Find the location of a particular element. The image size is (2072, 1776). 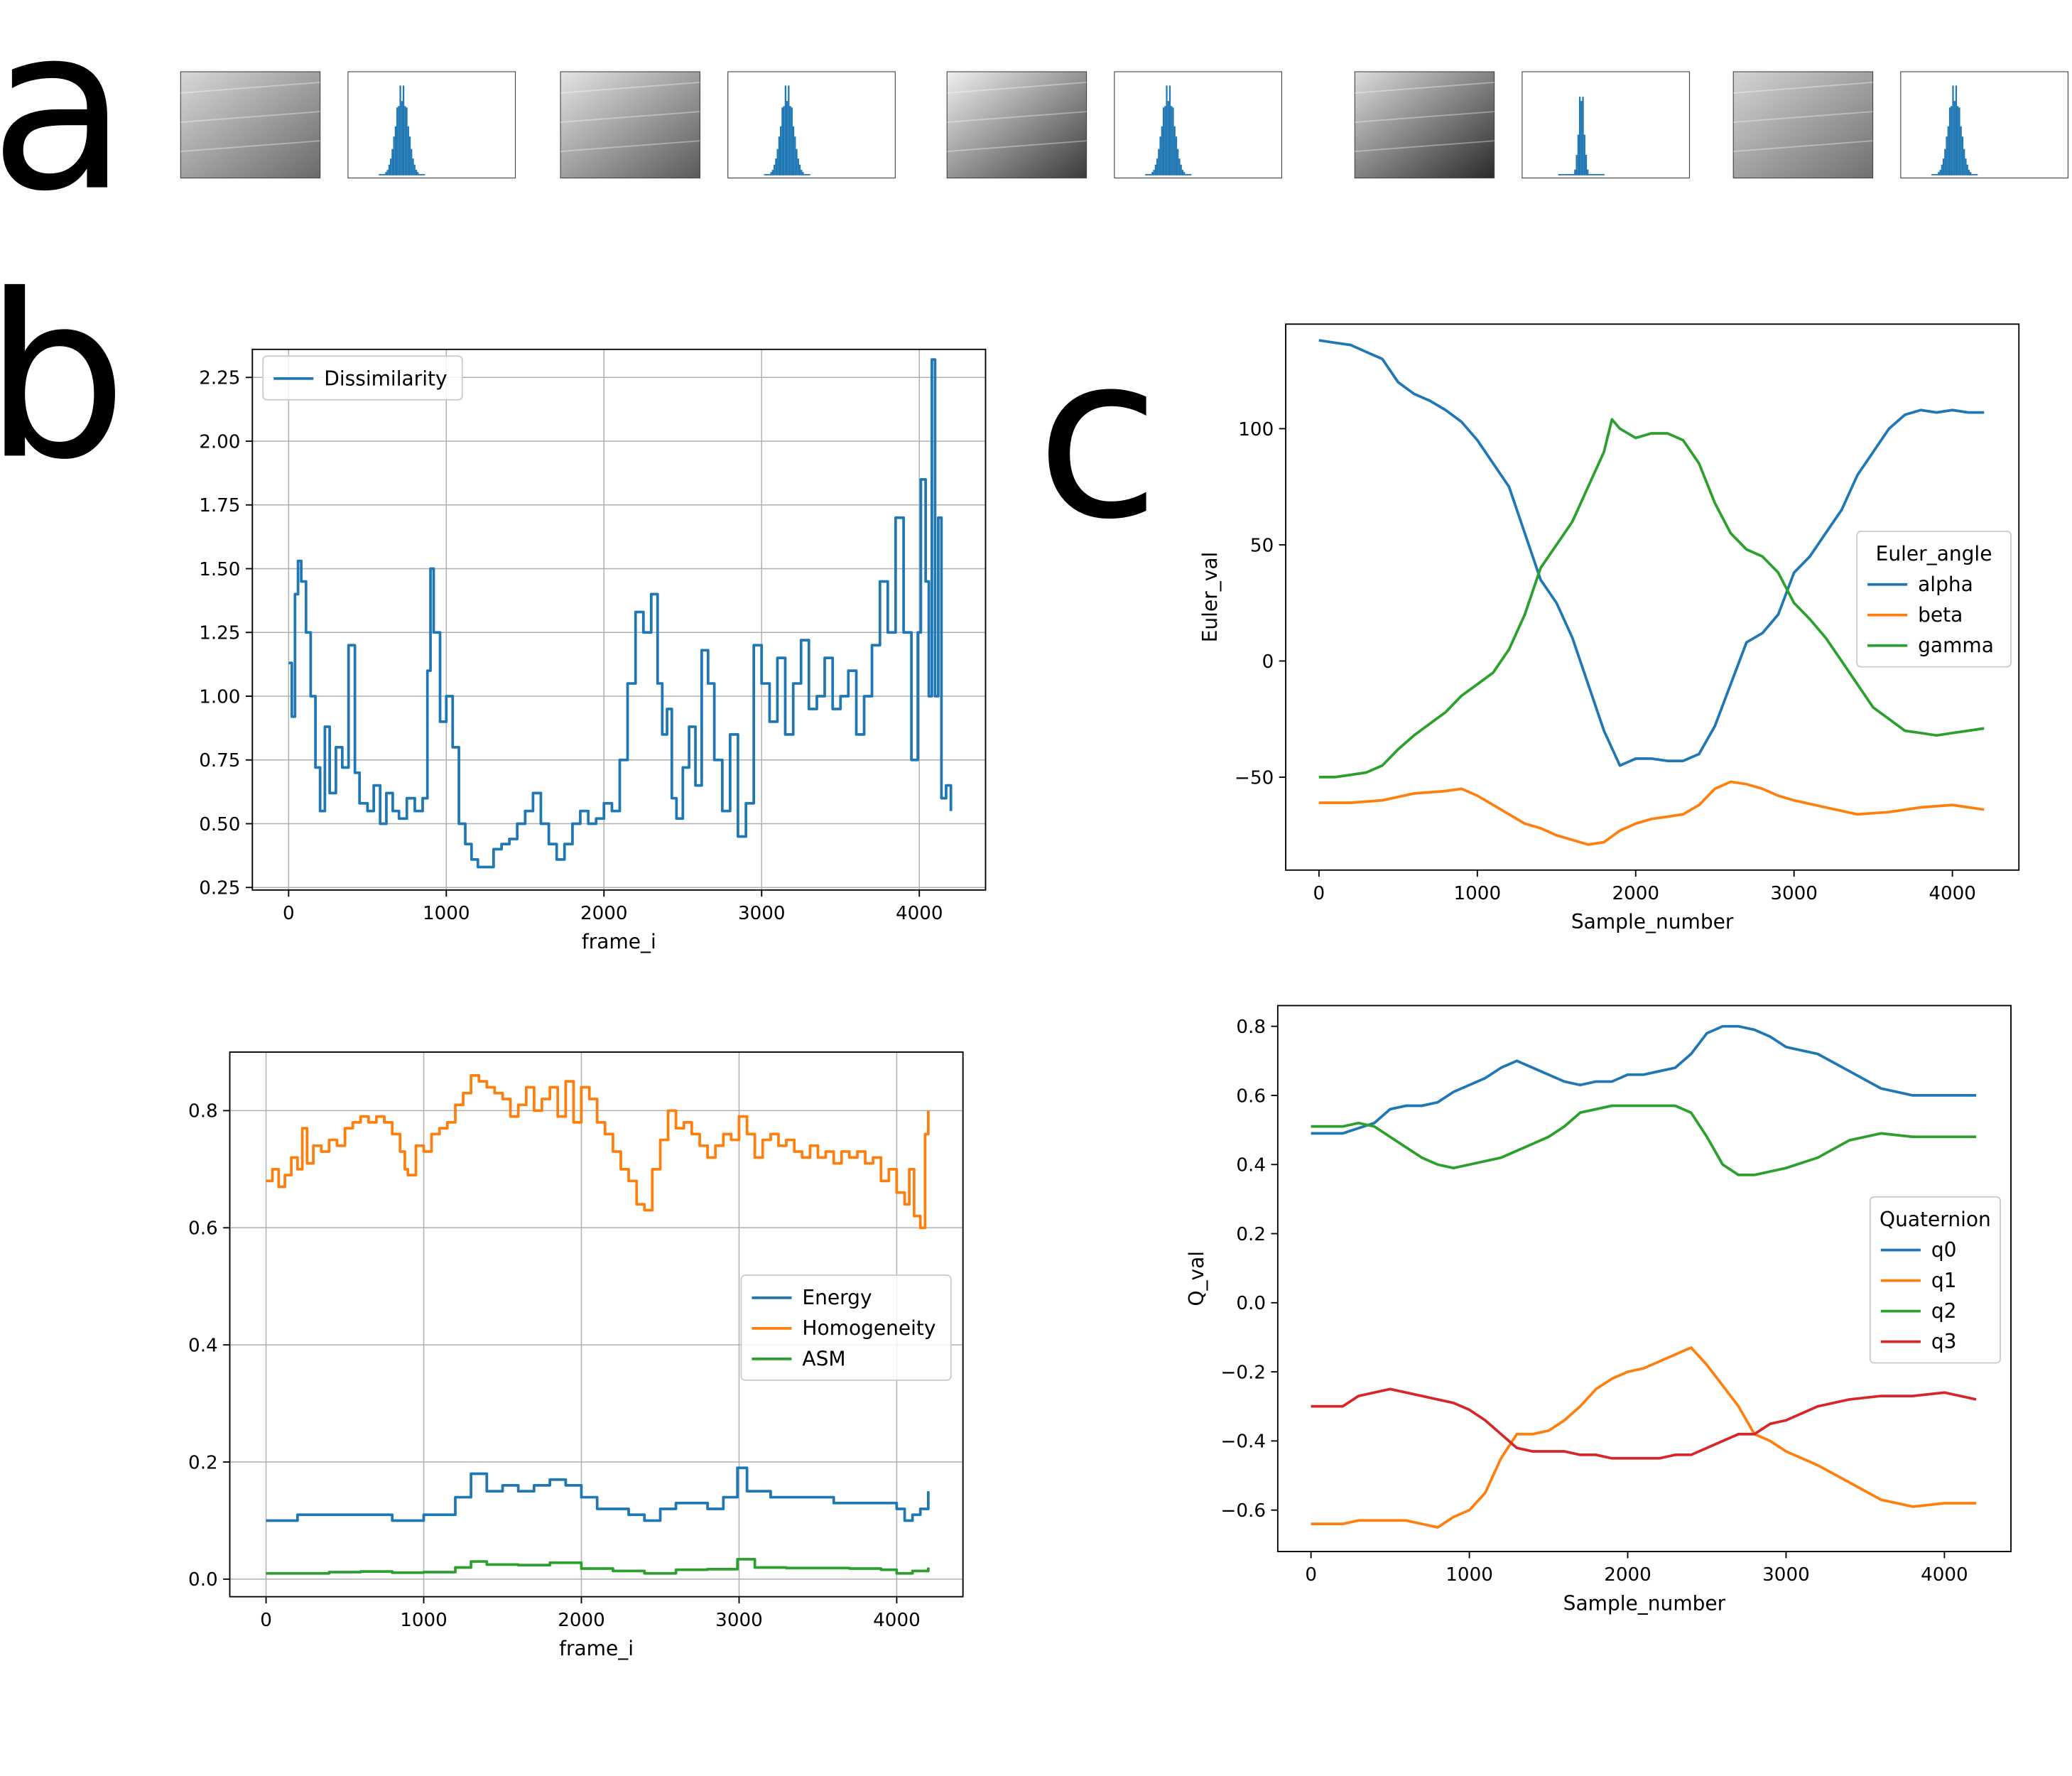

y-tick-label: 0.50 is located at coordinates (219, 824).